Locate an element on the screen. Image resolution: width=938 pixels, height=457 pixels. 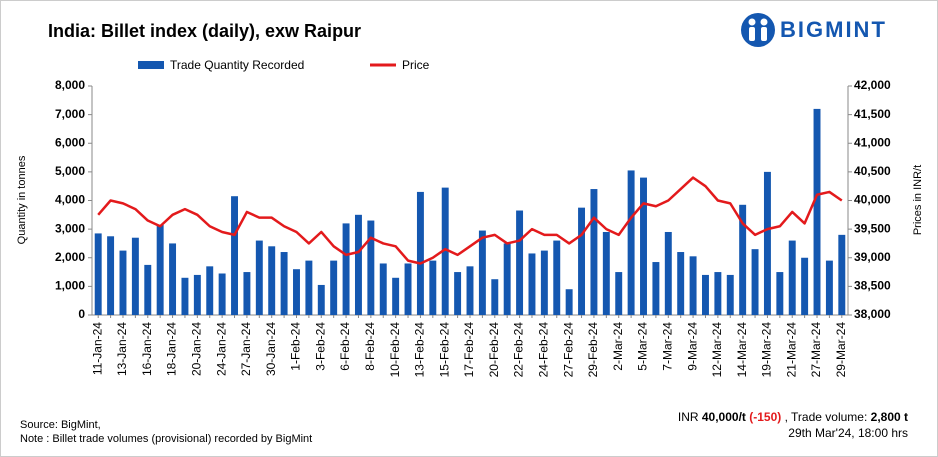
y2-tick-label: 39,000 is located at coordinates (872, 257).